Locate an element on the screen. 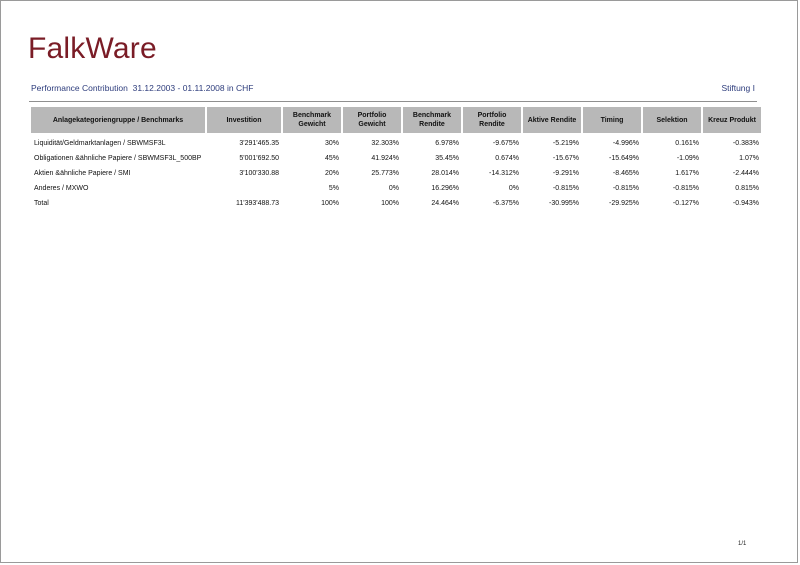 This screenshot has height=565, width=800. column-header: Benchmark Rendite is located at coordinates (432, 120).